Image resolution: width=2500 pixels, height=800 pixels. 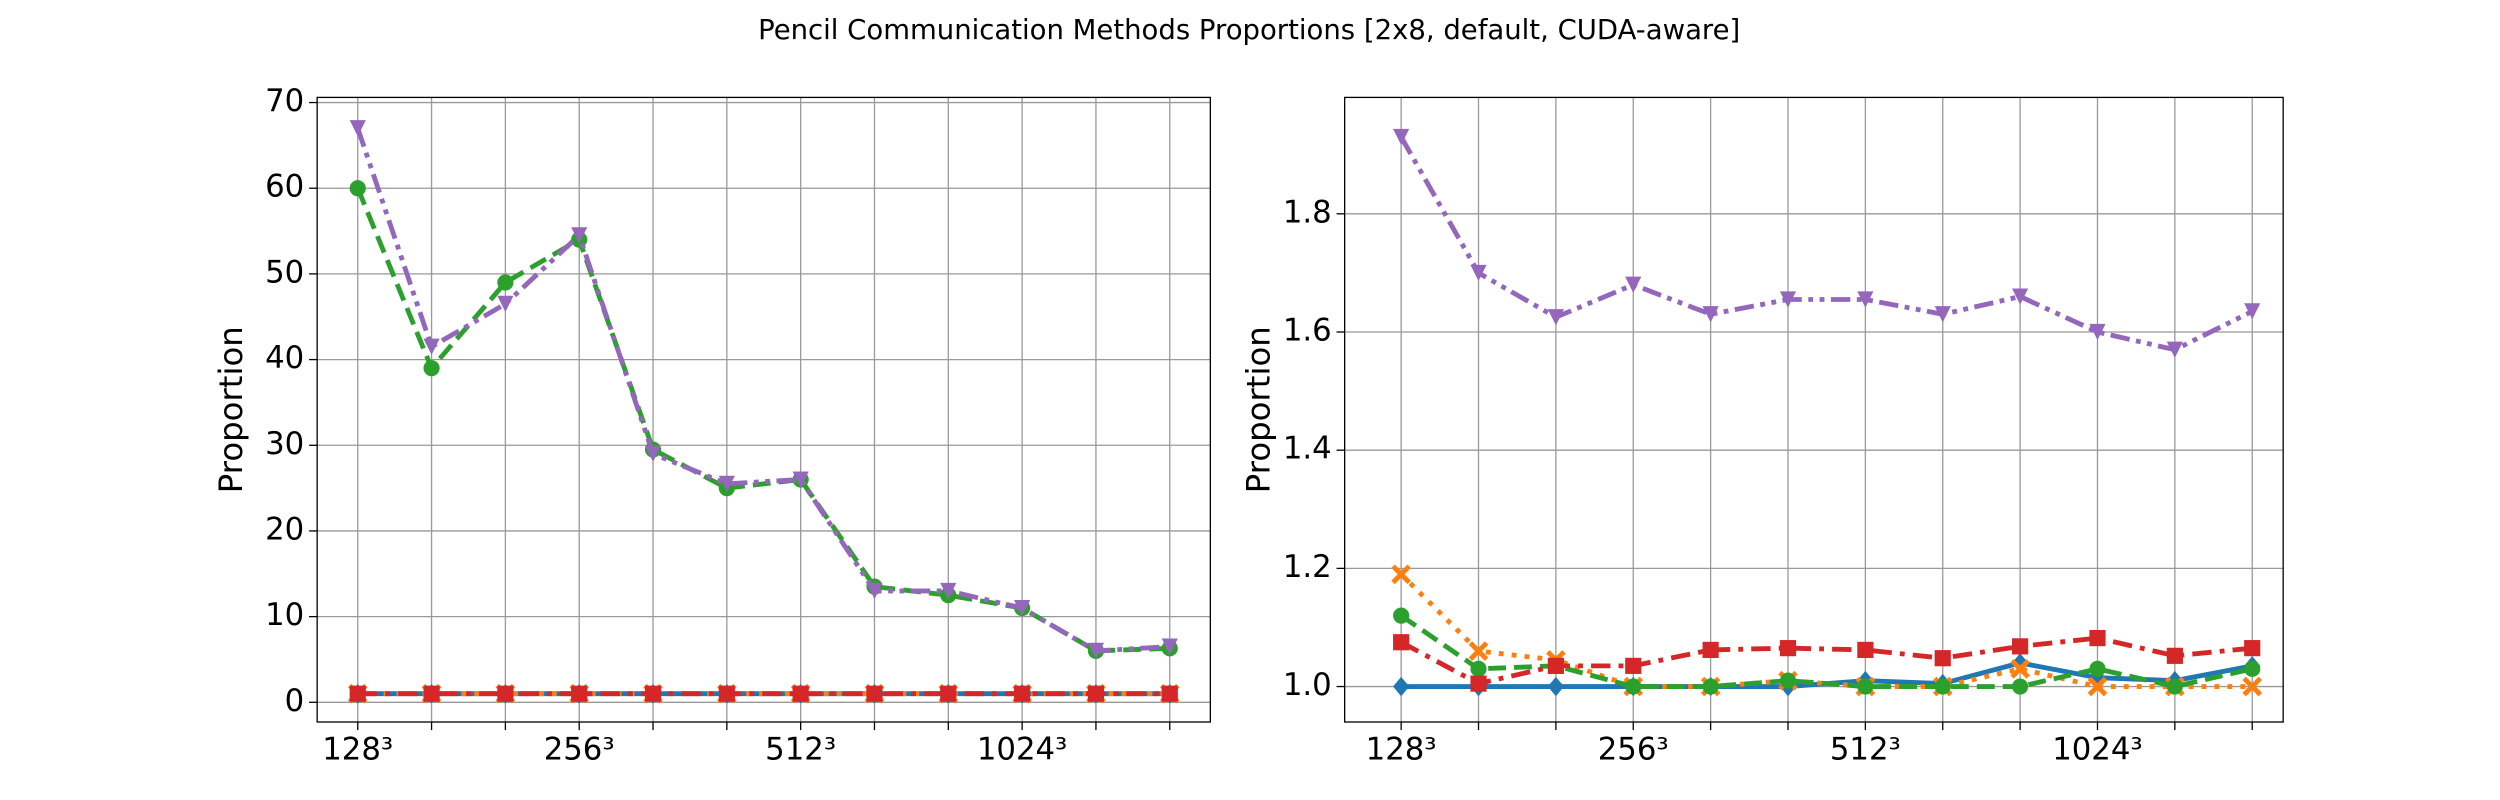 What do you see at coordinates (1826, 651) in the screenshot?
I see `series-line` at bounding box center [1826, 651].